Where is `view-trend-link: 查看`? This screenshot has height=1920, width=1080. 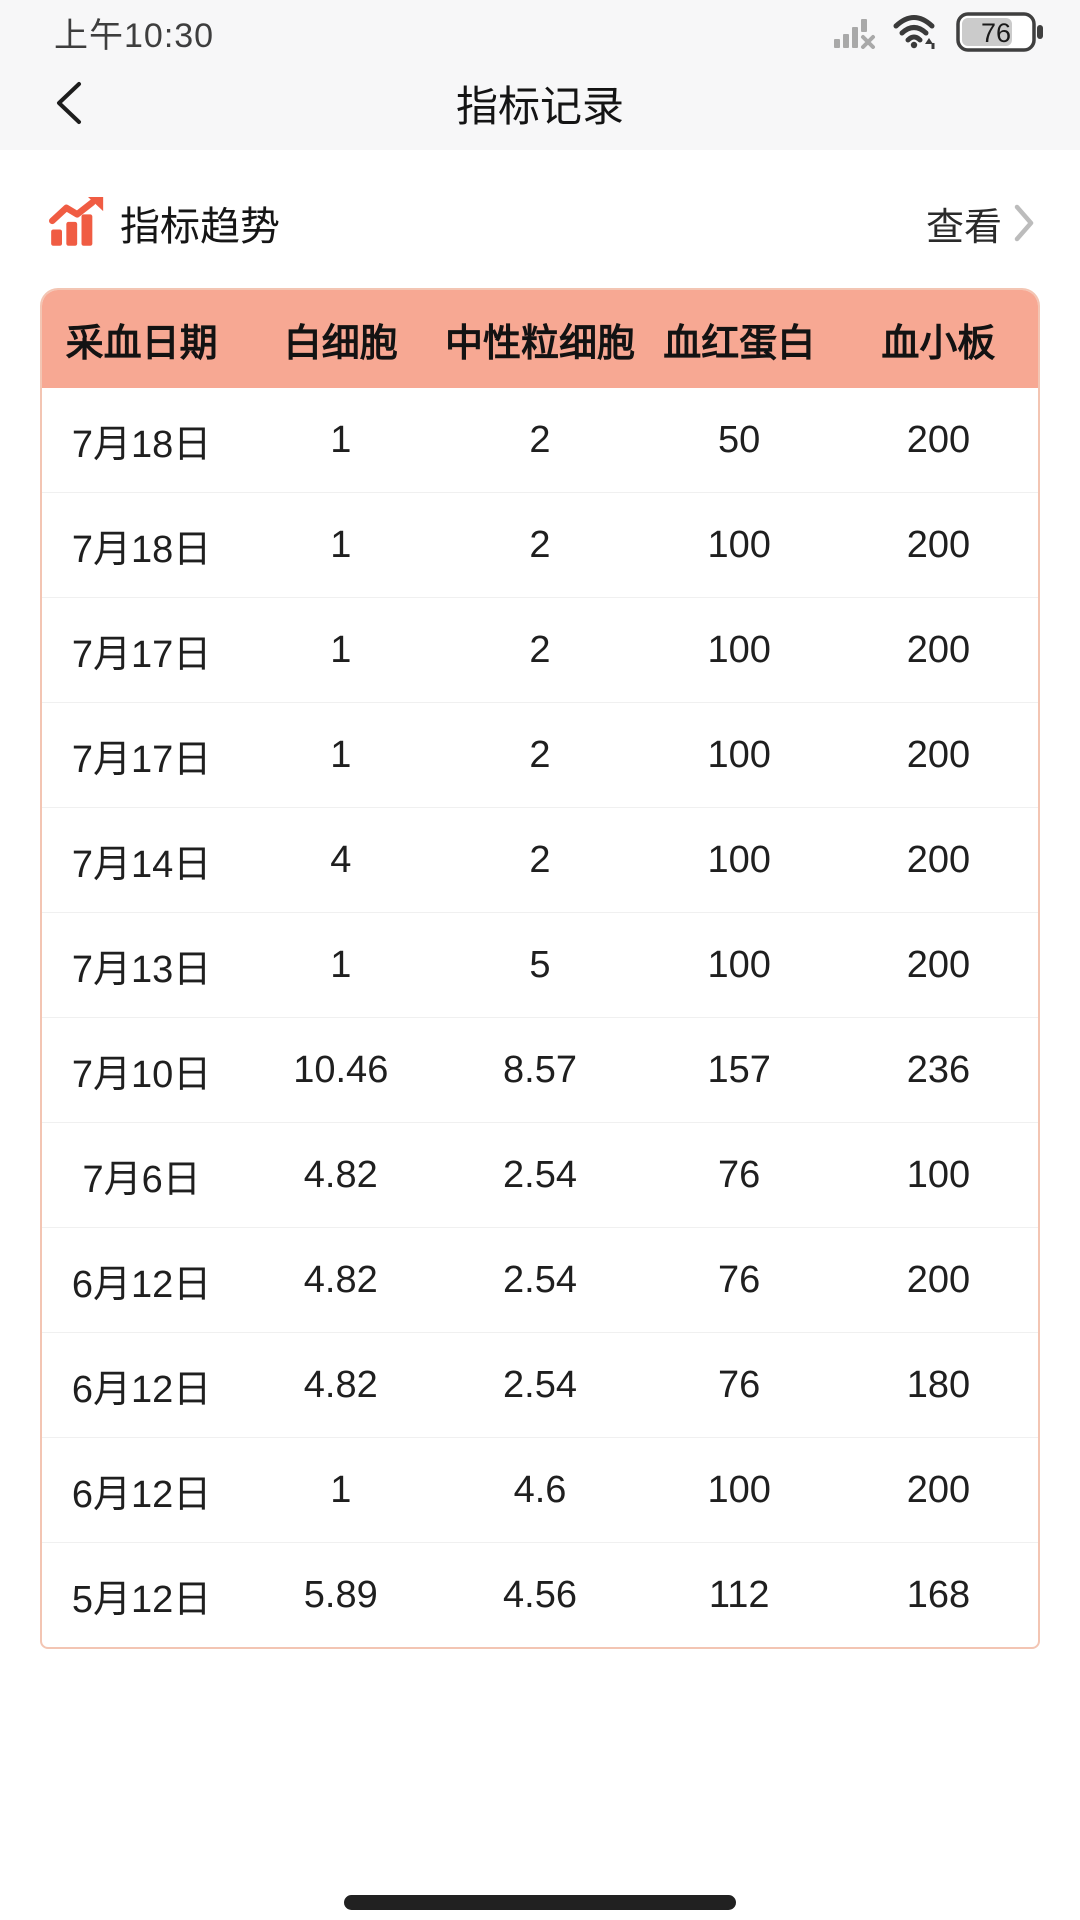
view-trend-link: 查看 is located at coordinates (981, 223).